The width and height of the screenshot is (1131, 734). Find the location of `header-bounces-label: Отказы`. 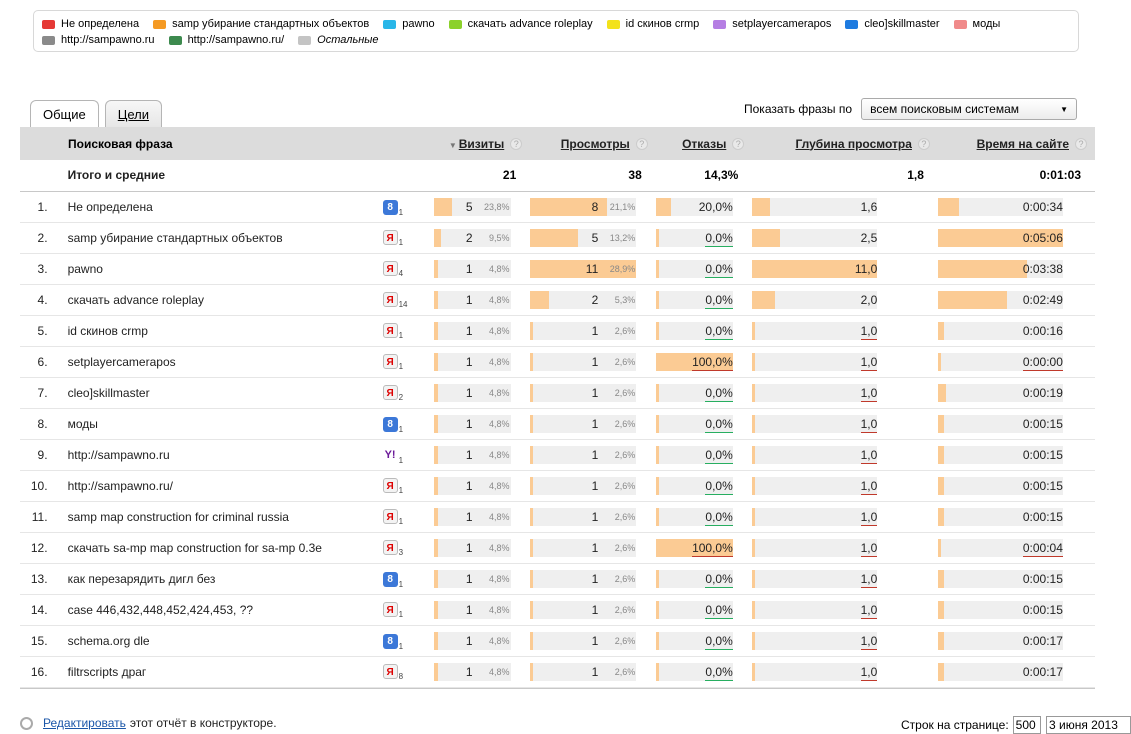

header-bounces-label: Отказы is located at coordinates (704, 143).